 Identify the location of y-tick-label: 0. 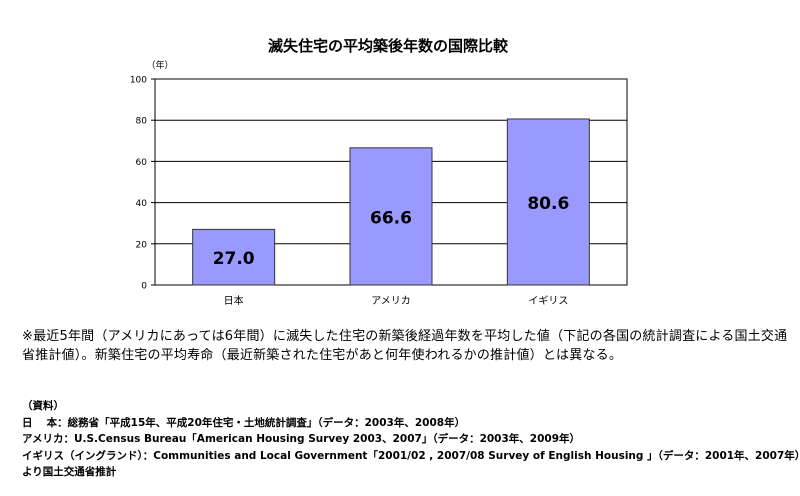
(144, 287).